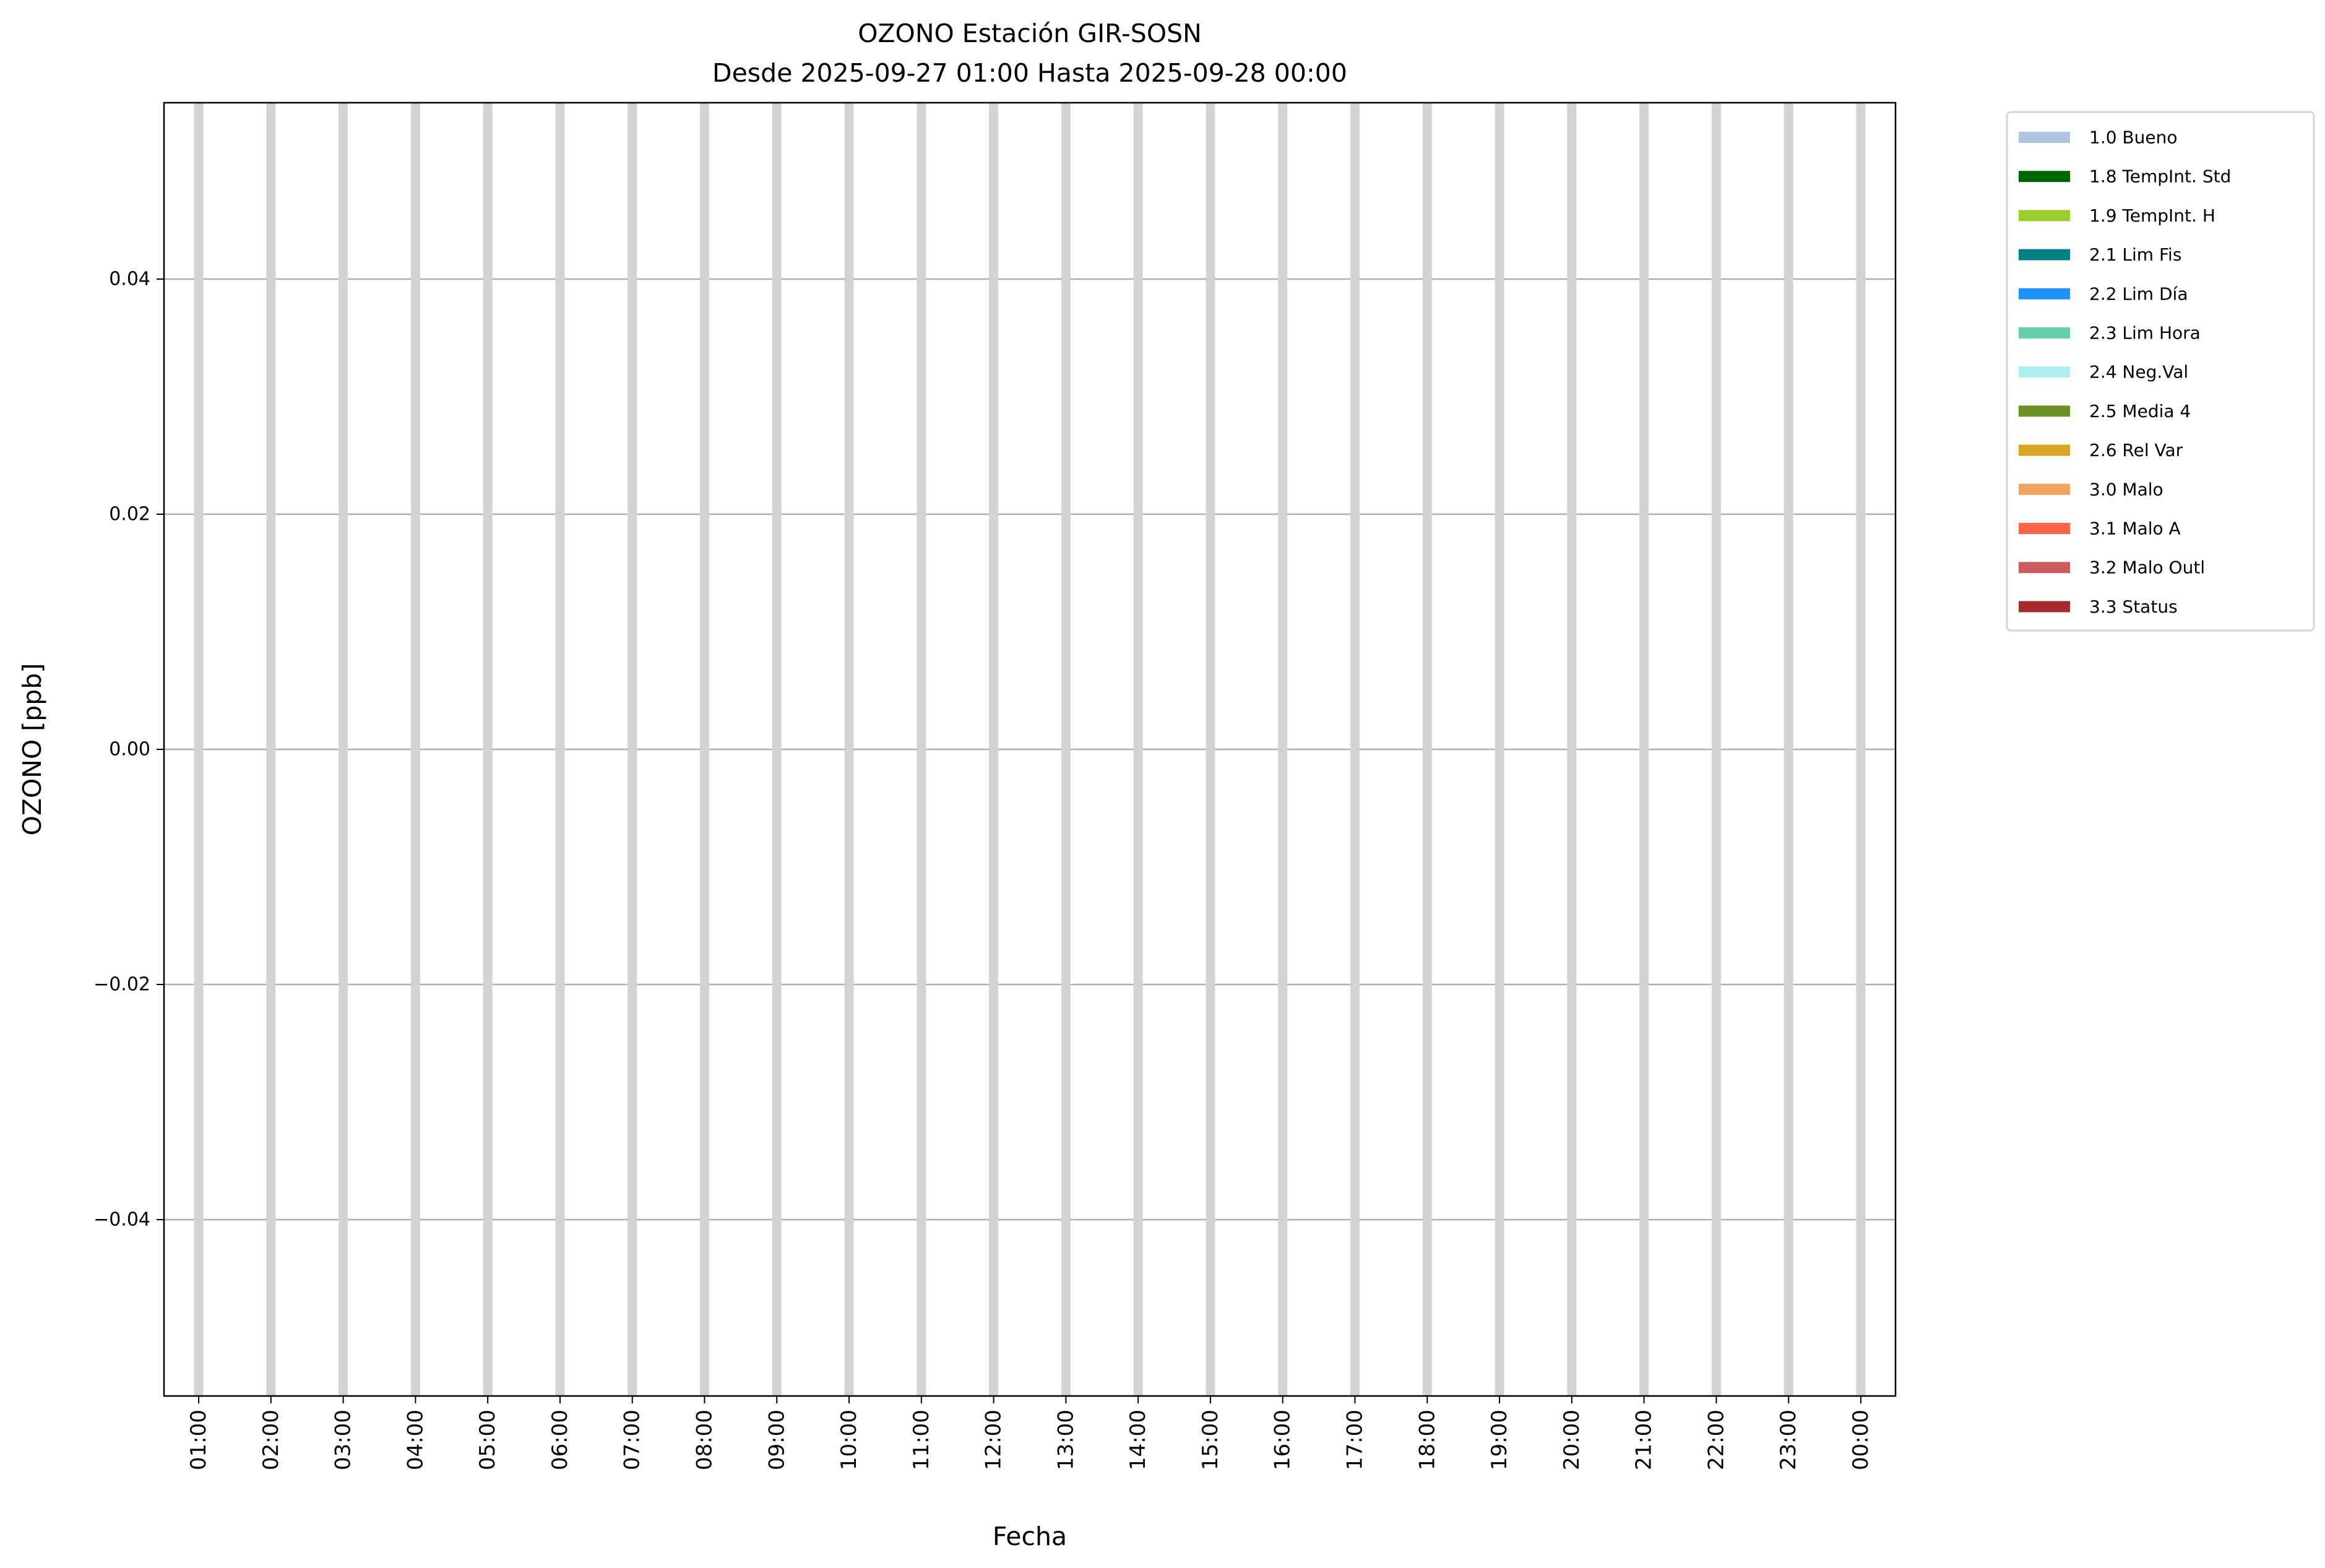 This screenshot has height=1568, width=2325. Describe the element at coordinates (921, 1440) in the screenshot. I see `x-tick-label: 11:00` at that location.